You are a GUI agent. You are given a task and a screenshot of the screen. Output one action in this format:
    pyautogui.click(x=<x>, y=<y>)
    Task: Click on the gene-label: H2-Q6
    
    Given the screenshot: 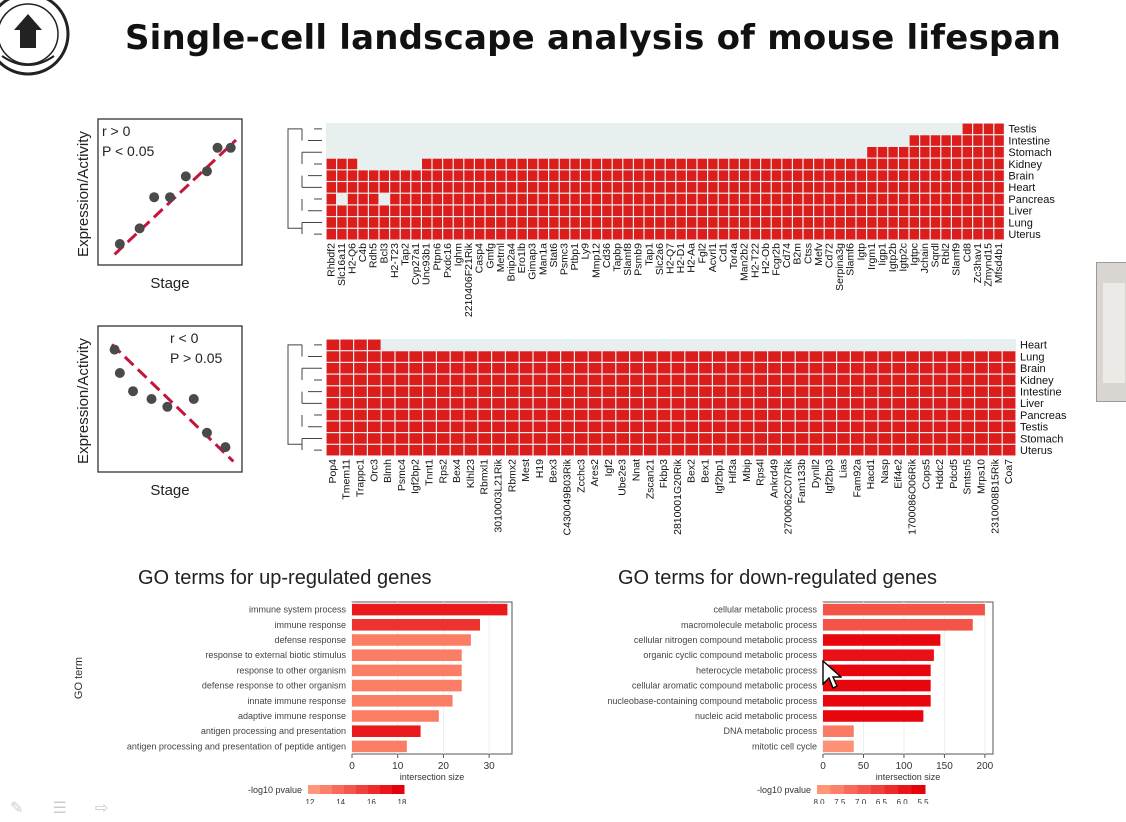 What is the action you would take?
    pyautogui.click(x=353, y=258)
    